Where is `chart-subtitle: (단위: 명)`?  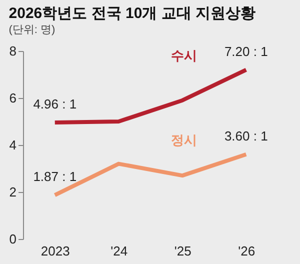
chart-subtitle: (단위: 명) is located at coordinates (32, 30).